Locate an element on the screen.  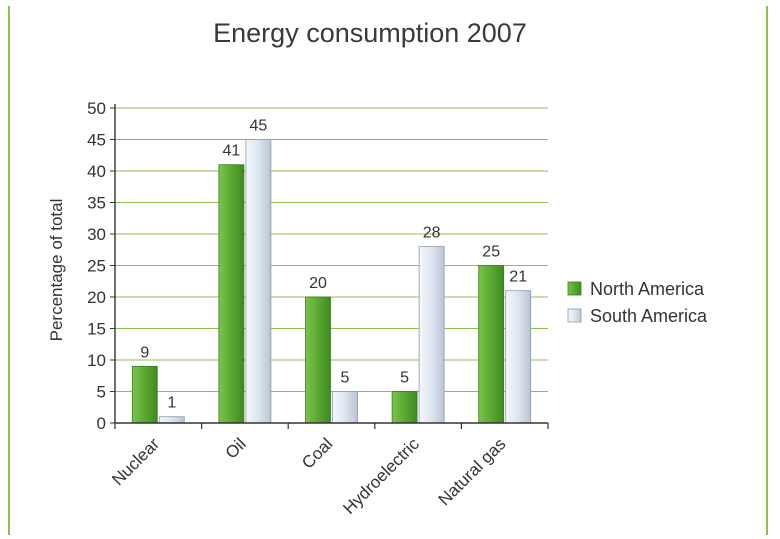
chart-title: Energy consumption 2007 is located at coordinates (370, 33).